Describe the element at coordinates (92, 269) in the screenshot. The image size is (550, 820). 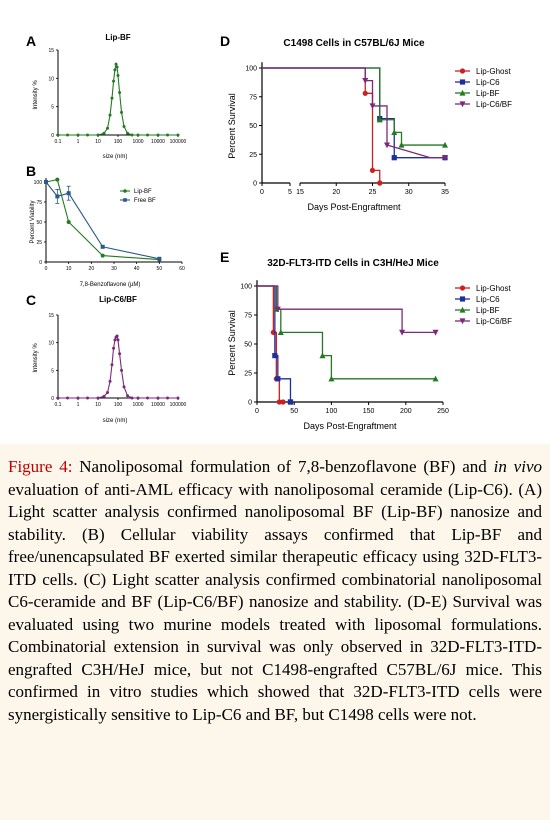
I see `panel-b-x-tick-label: 20` at that location.